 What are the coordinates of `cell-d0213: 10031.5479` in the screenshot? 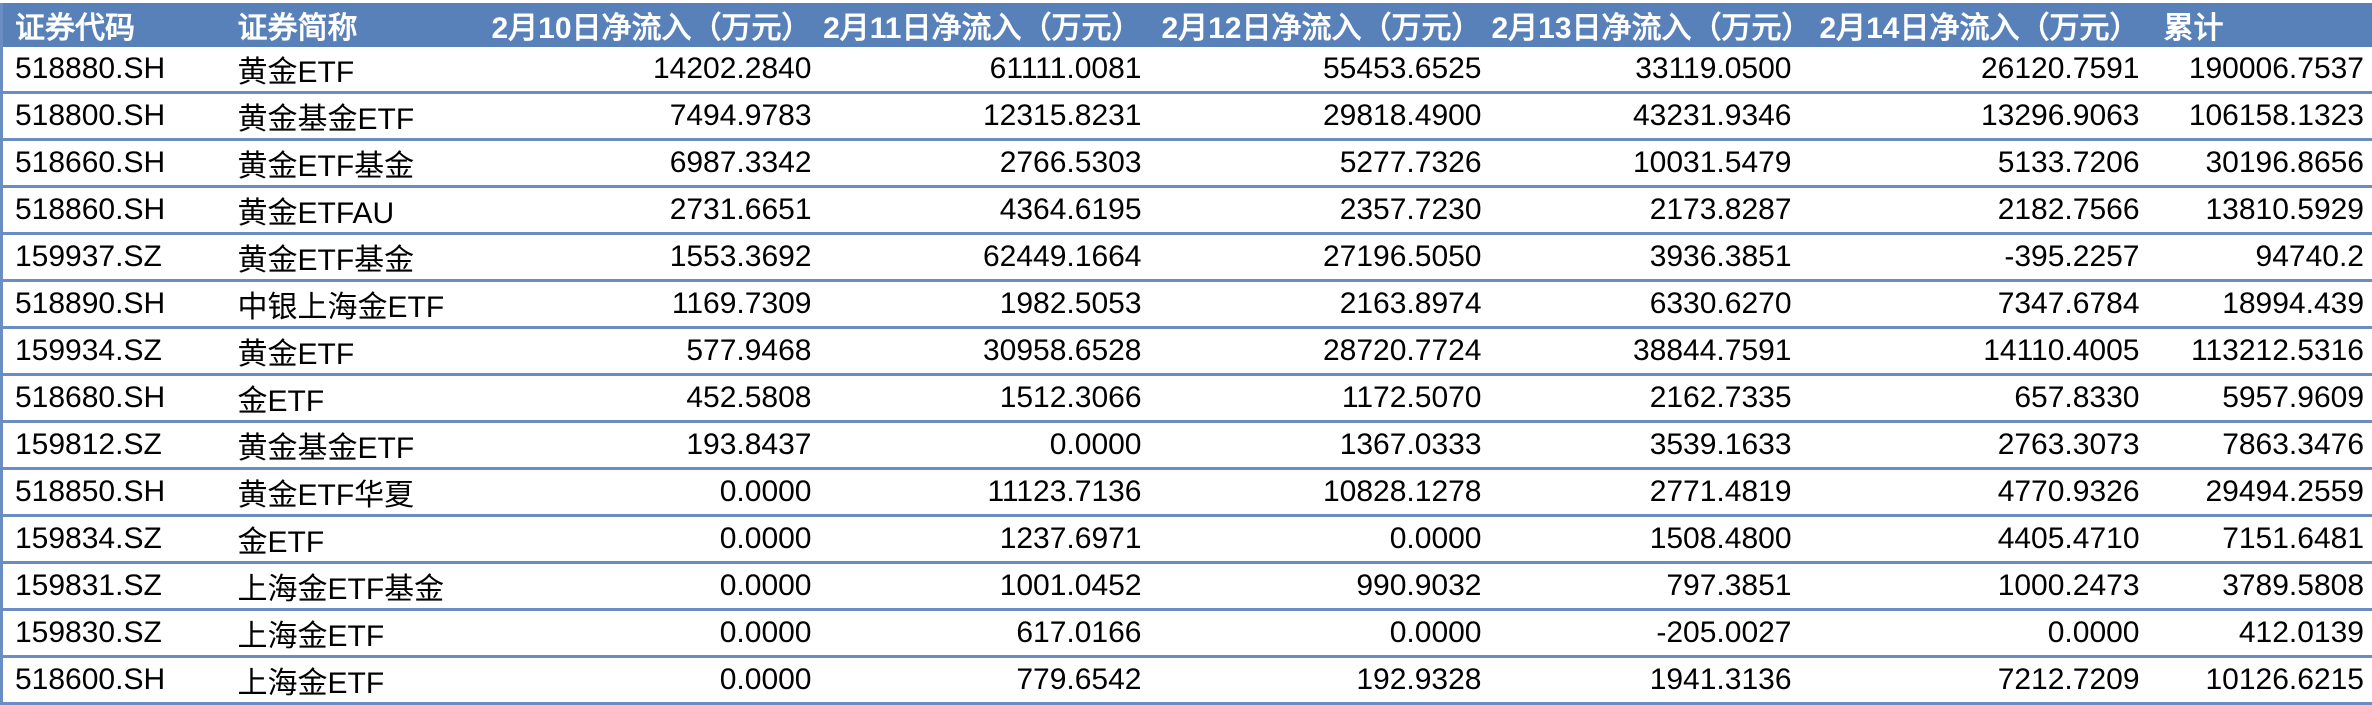 It's located at (1647, 163).